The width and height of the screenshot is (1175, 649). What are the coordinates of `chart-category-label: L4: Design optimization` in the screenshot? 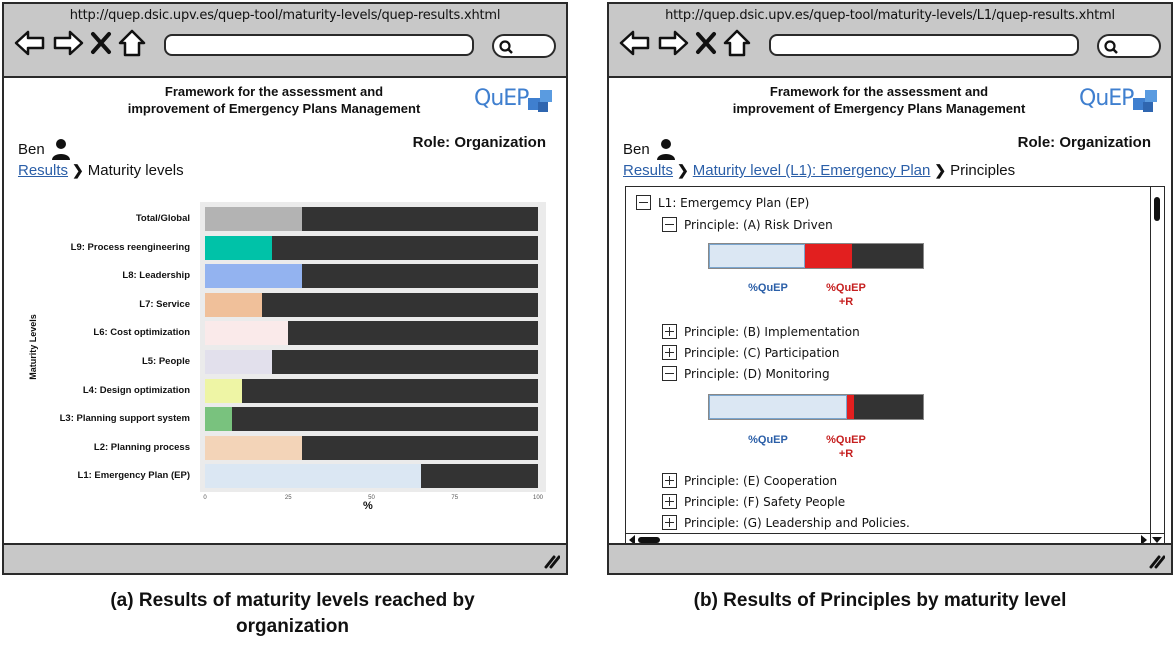 It's located at (136, 390).